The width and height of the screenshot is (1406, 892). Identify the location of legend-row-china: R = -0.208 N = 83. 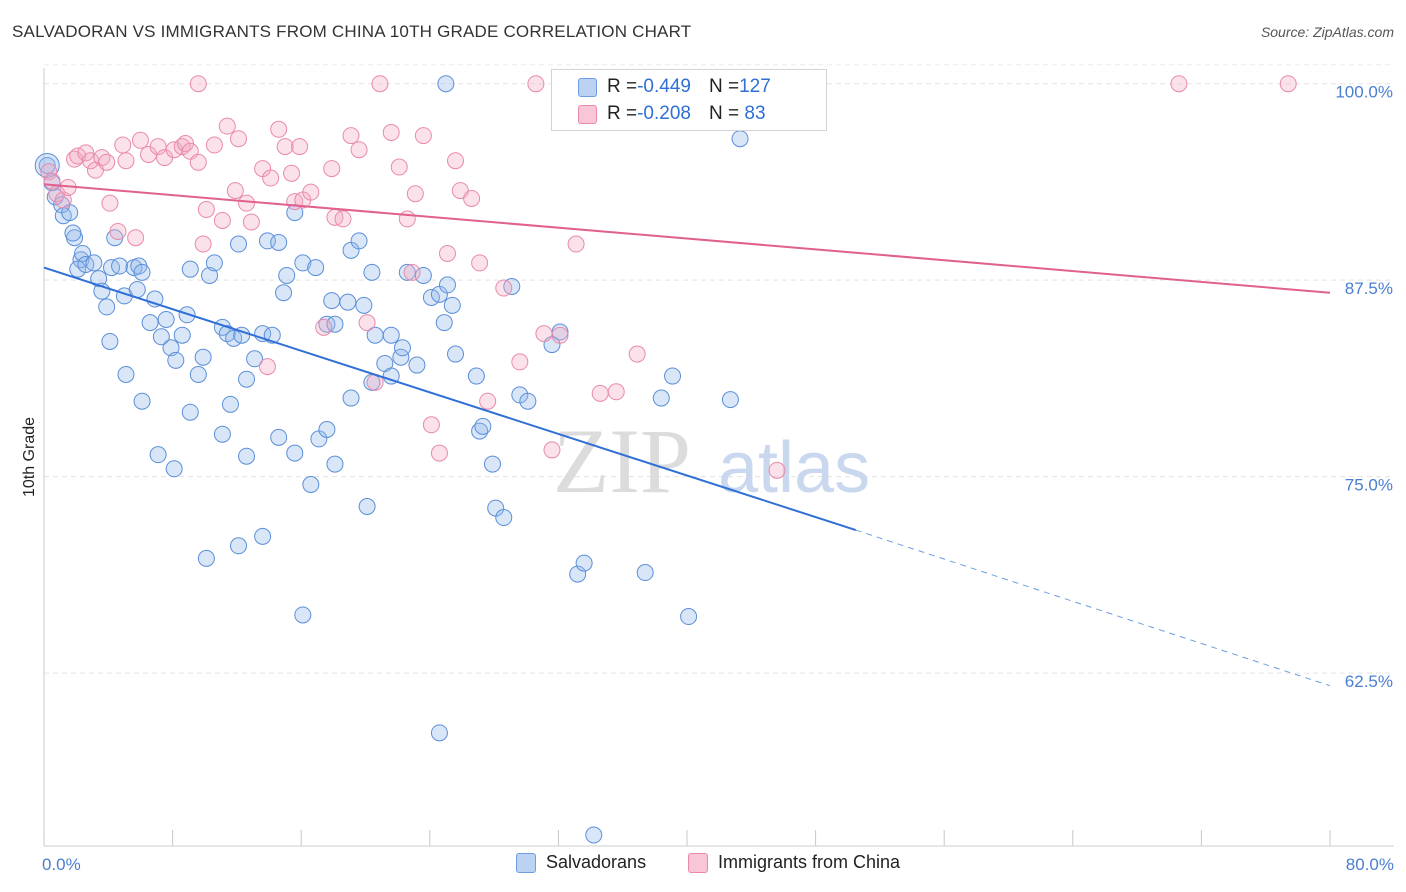
(672, 114).